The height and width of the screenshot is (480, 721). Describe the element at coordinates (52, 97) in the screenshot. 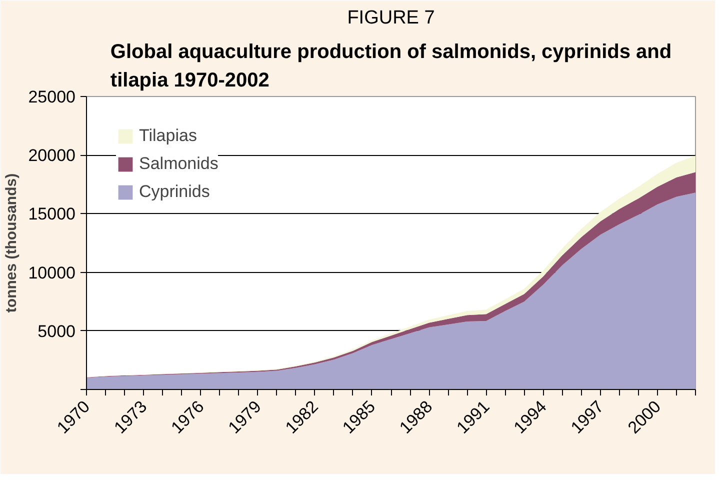

I see `y-tick-label: 25000` at that location.